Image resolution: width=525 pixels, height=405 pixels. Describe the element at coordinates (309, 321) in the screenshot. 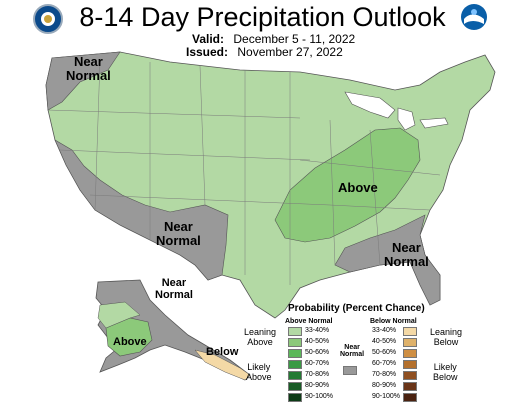

I see `legend-above-header: Above Normal` at that location.